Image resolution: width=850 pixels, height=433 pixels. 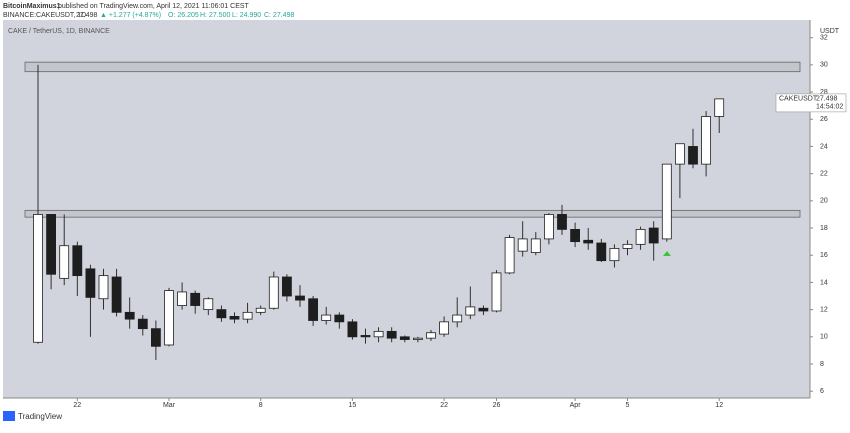 What do you see at coordinates (130, 15) in the screenshot?
I see `change: ▲ +1.277 (+4.87%)` at bounding box center [130, 15].